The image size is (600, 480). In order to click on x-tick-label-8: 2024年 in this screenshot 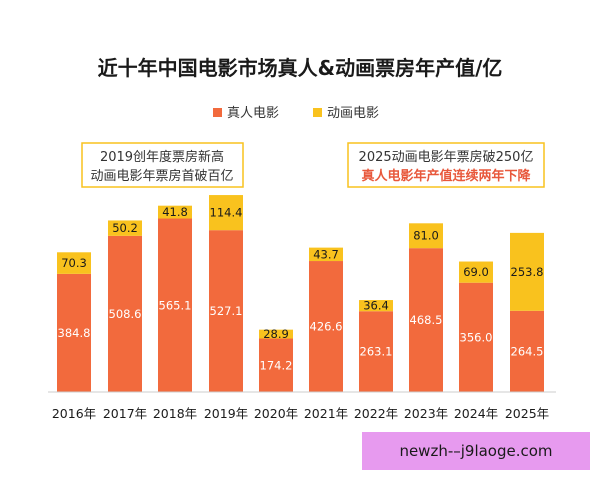, I will do `click(476, 413)`.